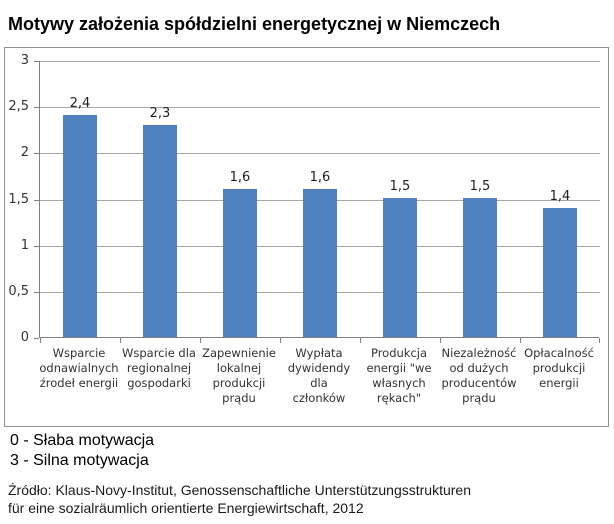 Image resolution: width=614 pixels, height=524 pixels. Describe the element at coordinates (160, 113) in the screenshot. I see `bar-value-label: 2,3` at that location.